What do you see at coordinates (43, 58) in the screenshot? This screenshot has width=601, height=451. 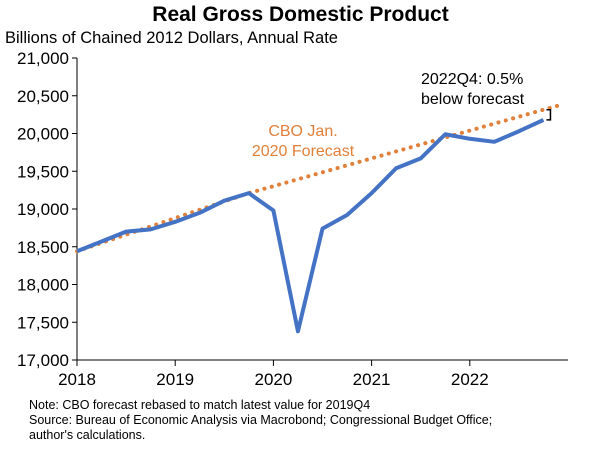 I see `y-tick-label: 21,000` at bounding box center [43, 58].